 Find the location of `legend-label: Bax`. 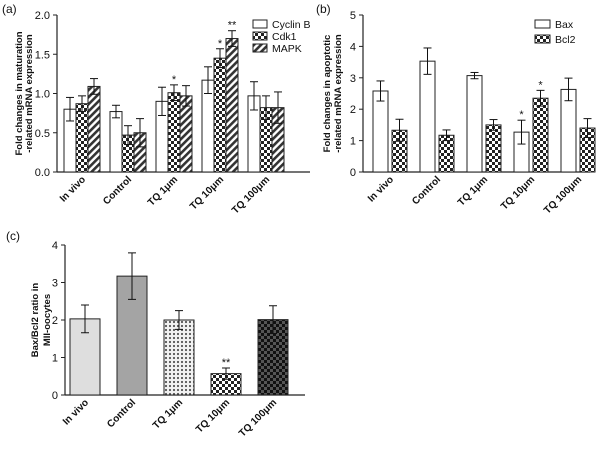

legend-label: Bax is located at coordinates (564, 25).